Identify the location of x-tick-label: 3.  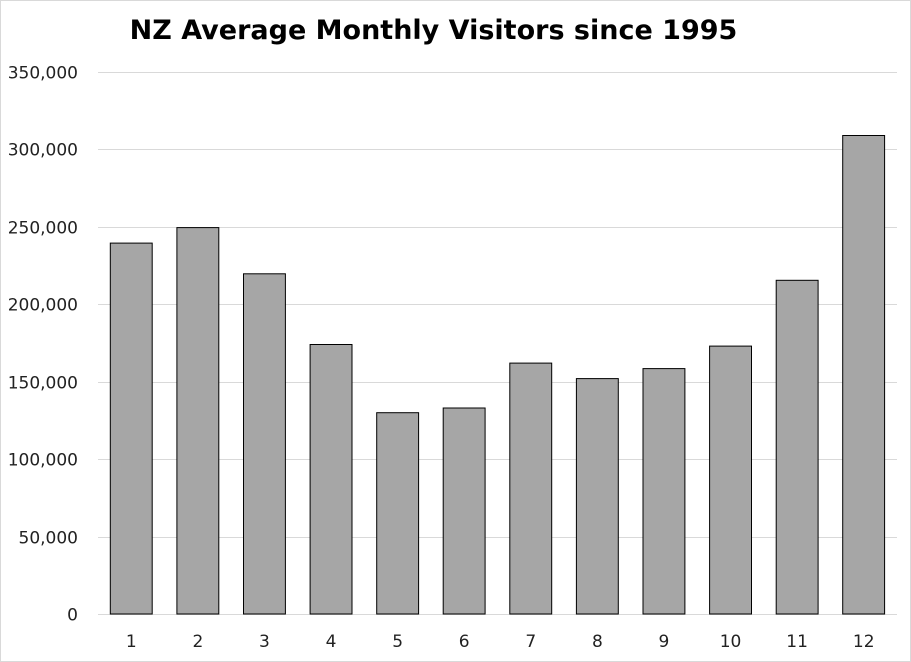
(264, 642).